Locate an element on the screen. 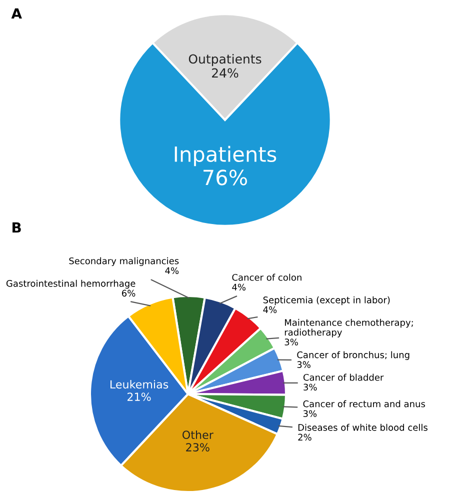 Image resolution: width=450 pixels, height=497 pixels. slice-label: Diseases of white blood cells is located at coordinates (363, 427).